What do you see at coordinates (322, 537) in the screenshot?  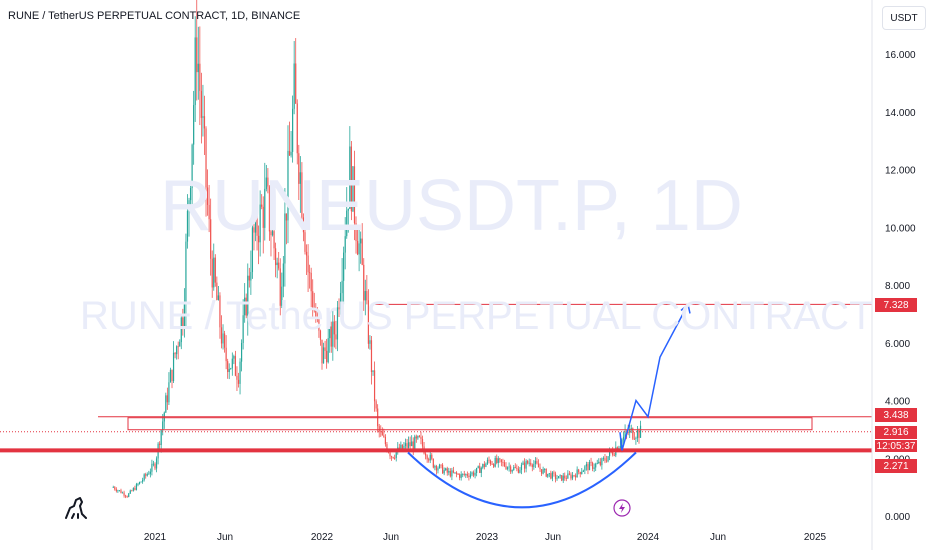 I see `x-tick-label: 2022` at bounding box center [322, 537].